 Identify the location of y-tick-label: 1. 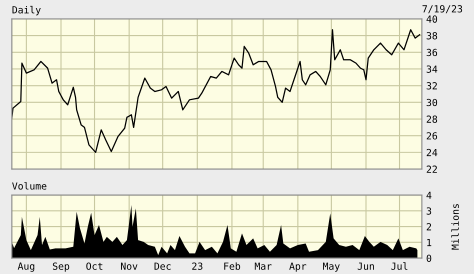
(429, 242).